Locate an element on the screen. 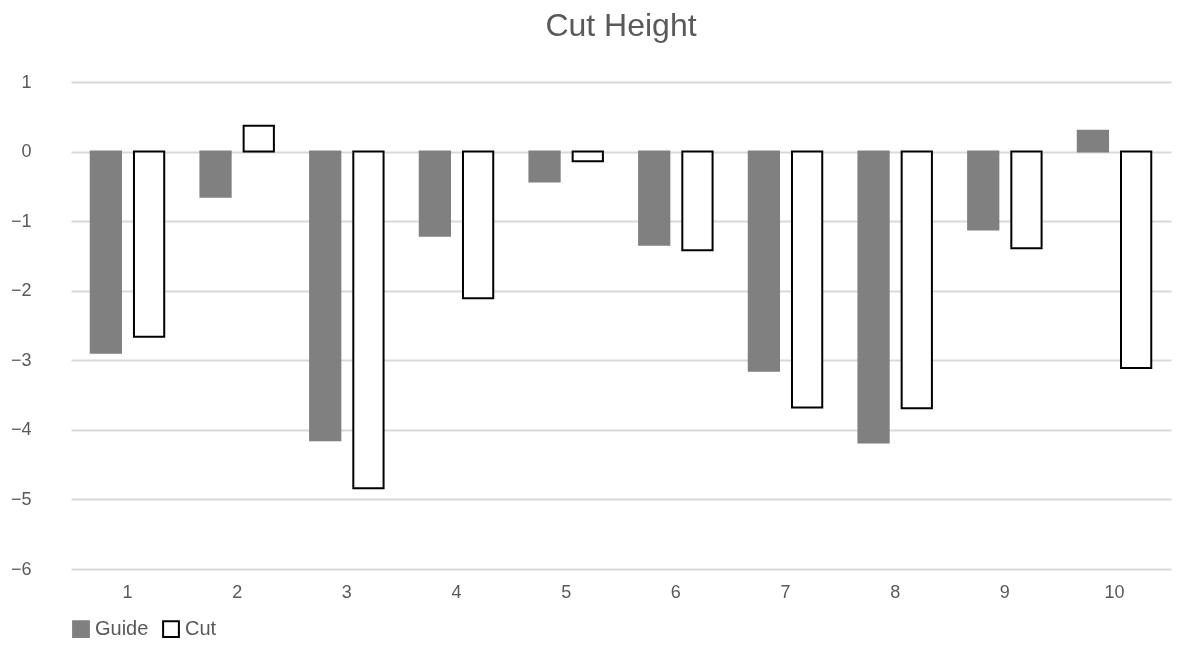  x-tick-label: 6 is located at coordinates (675, 591).